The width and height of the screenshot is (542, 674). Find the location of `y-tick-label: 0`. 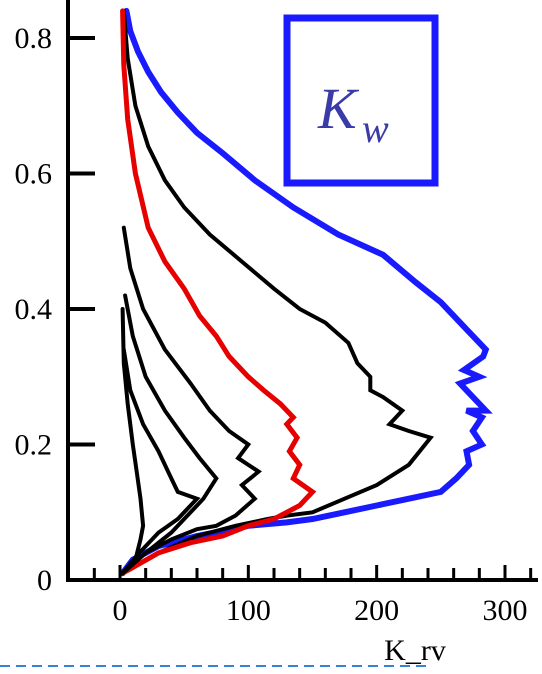

y-tick-label: 0 is located at coordinates (44, 580).